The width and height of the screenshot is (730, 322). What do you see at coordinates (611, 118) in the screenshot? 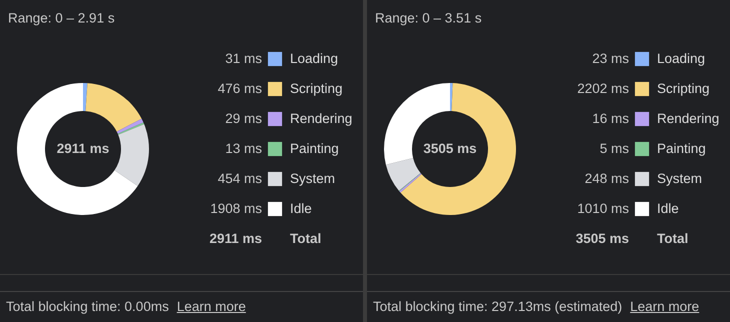
I see `data-label: 16 ms` at bounding box center [611, 118].